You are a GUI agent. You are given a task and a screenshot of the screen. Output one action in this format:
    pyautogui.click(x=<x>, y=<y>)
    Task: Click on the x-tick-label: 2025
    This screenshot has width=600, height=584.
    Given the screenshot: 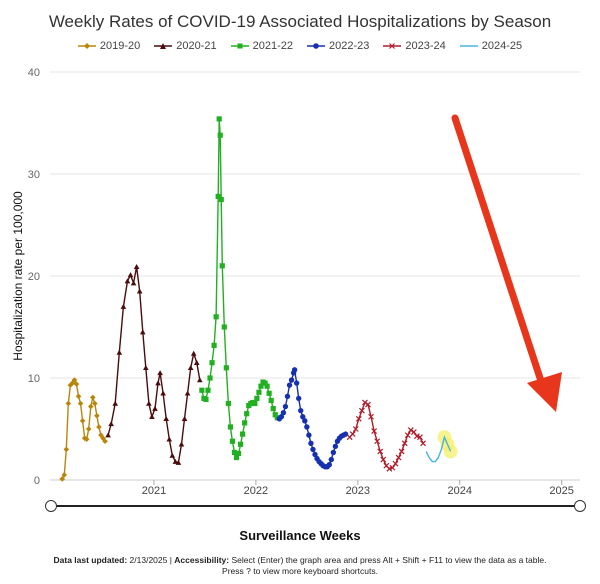 What is the action you would take?
    pyautogui.click(x=561, y=491)
    